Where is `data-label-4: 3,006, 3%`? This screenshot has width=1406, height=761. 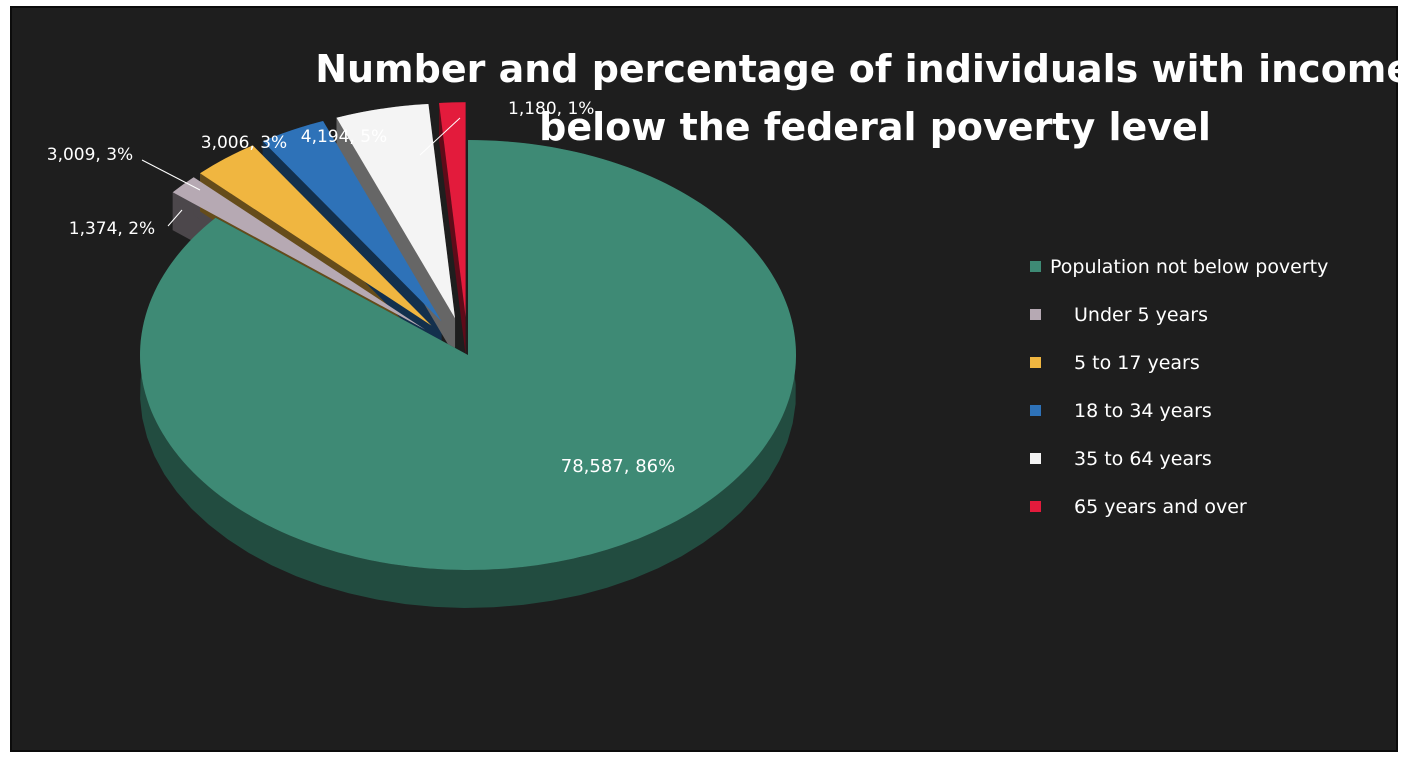 data-label-4: 3,006, 3% is located at coordinates (244, 143).